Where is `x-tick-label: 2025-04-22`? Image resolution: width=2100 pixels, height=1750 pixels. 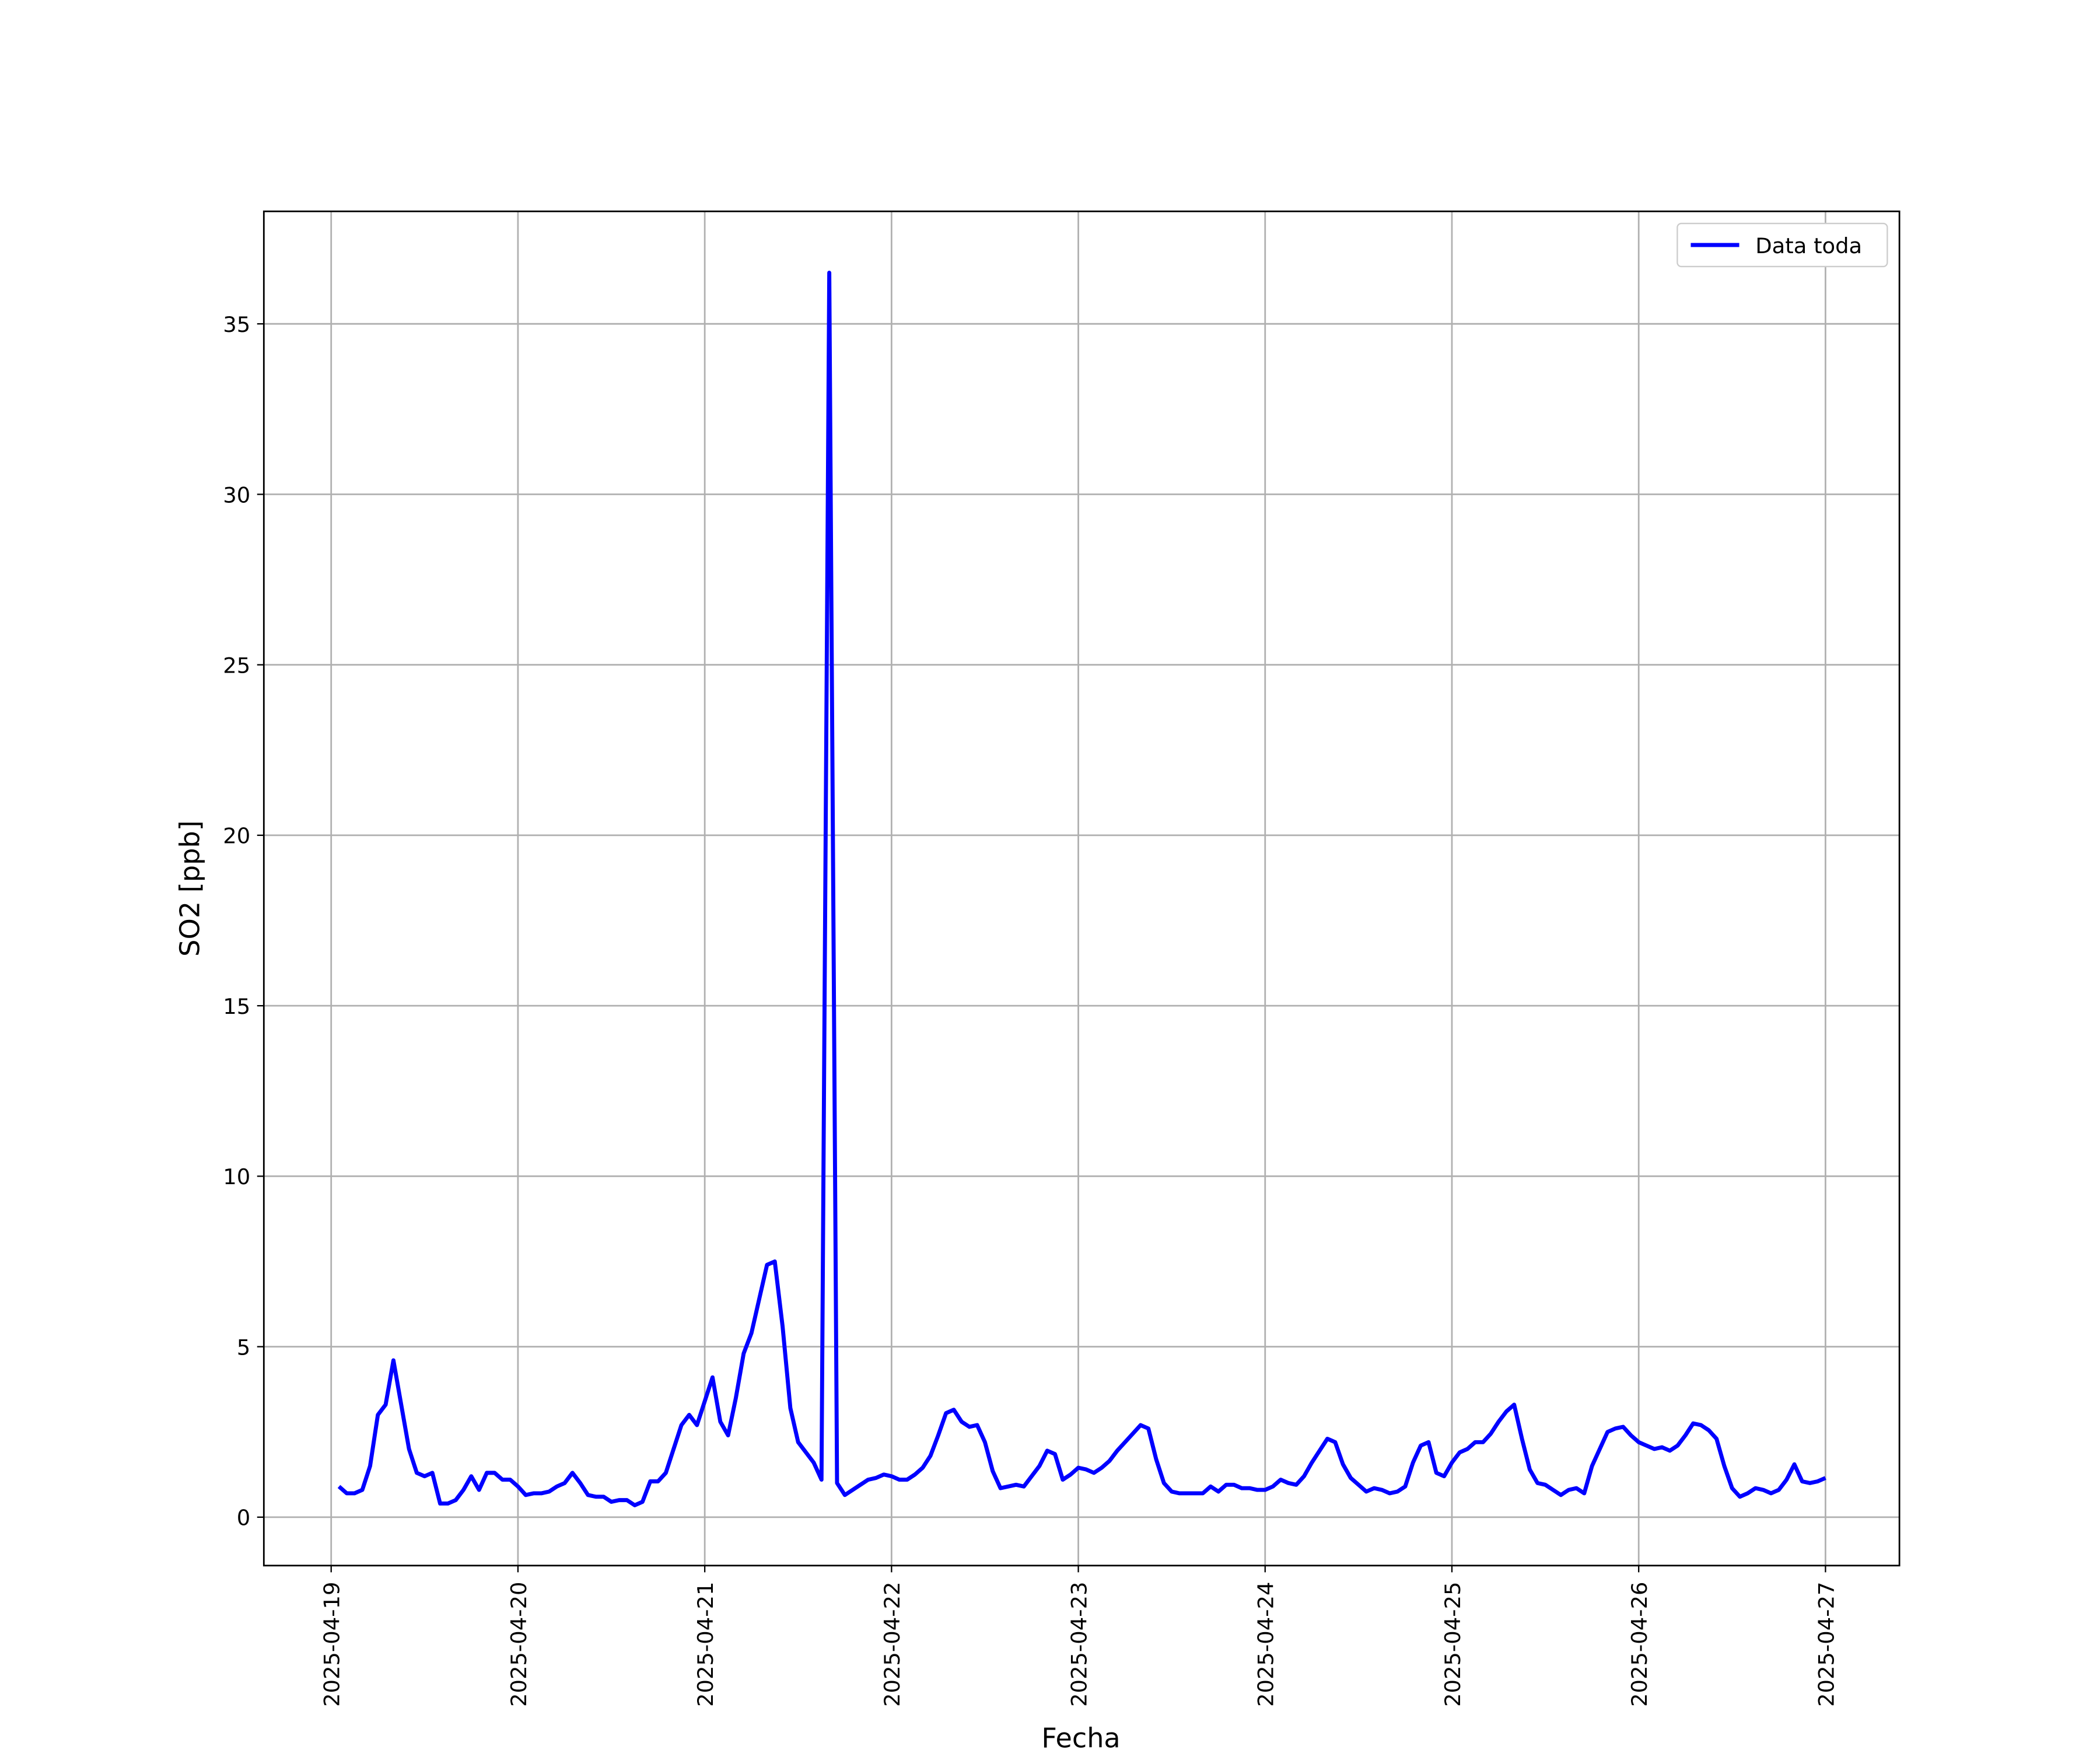 x-tick-label: 2025-04-22 is located at coordinates (892, 1644).